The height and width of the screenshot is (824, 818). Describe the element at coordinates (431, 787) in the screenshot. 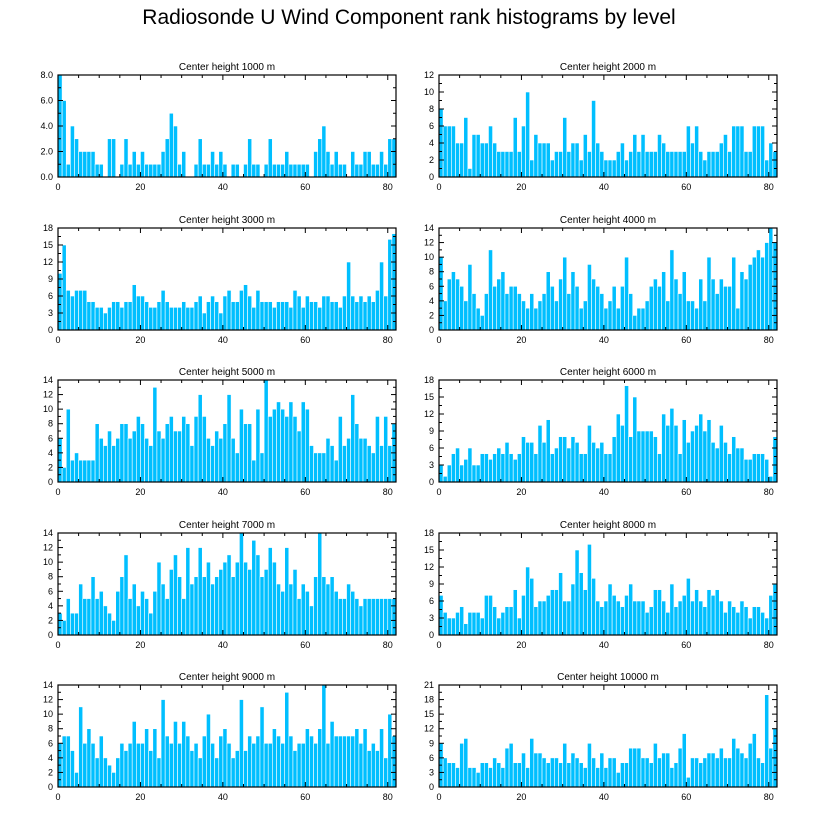

I see `y-tick-label: 0` at that location.